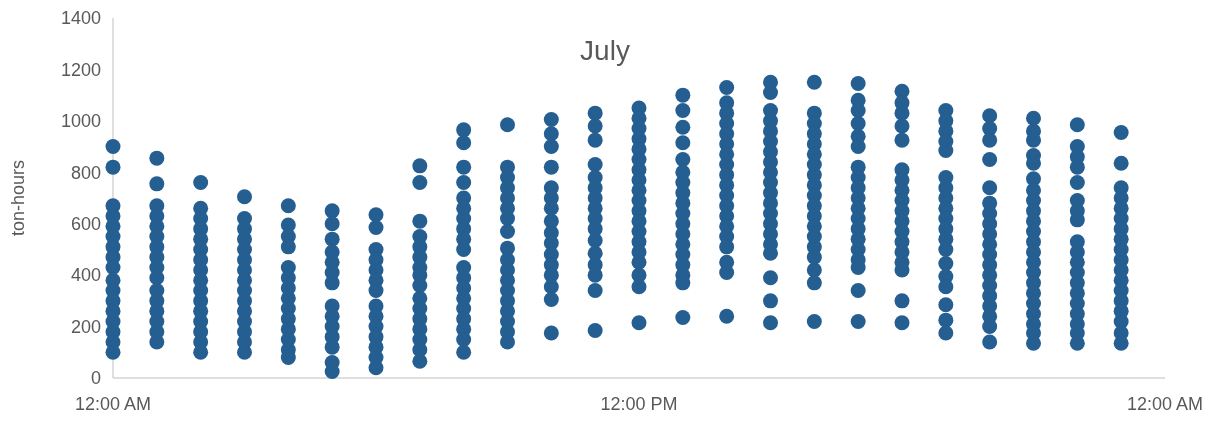  Describe the element at coordinates (95, 378) in the screenshot. I see `y-tick-label: 0` at that location.